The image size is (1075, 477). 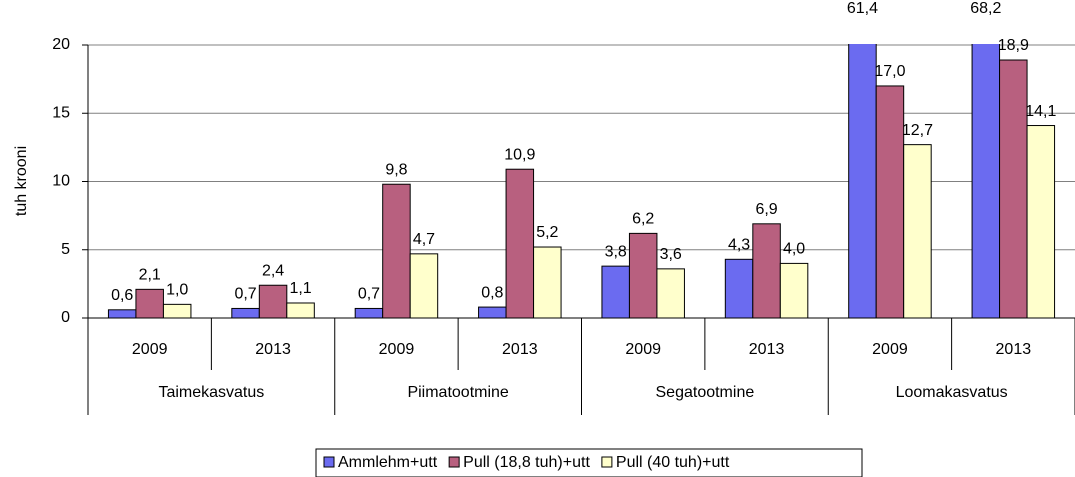 What do you see at coordinates (766, 209) in the screenshot?
I see `data-label: 6,9` at bounding box center [766, 209].